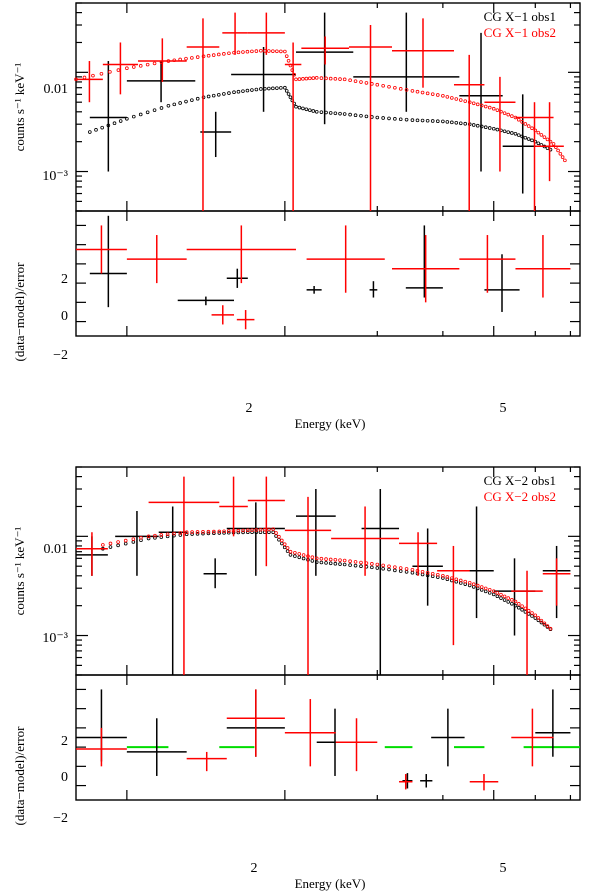  I want to click on cgx1-residual-frame, so click(328, 273).